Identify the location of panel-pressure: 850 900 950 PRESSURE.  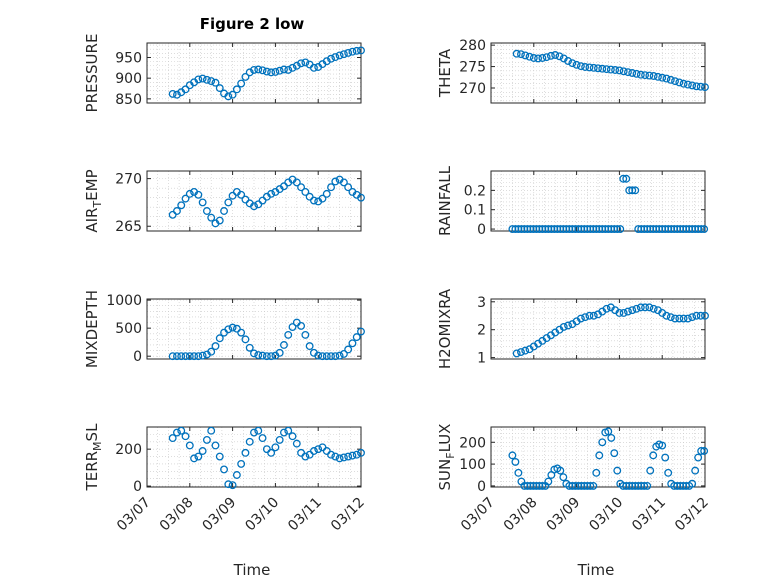
(224, 73).